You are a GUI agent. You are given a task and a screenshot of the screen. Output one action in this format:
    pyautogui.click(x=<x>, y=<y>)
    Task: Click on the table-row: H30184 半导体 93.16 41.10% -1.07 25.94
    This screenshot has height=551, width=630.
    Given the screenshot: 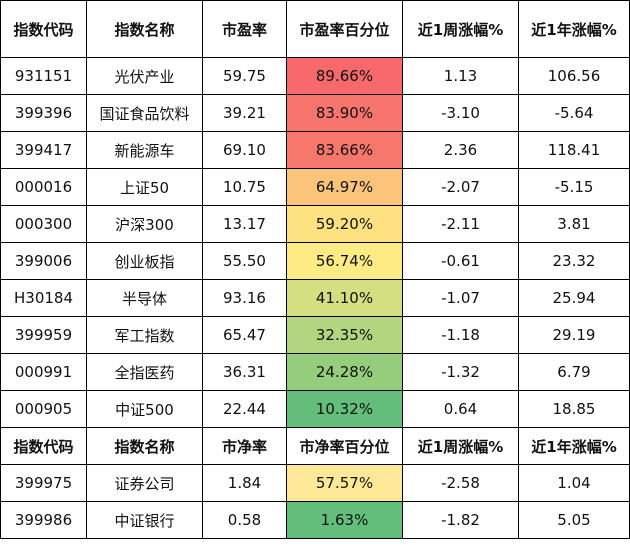 What is the action you would take?
    pyautogui.click(x=315, y=298)
    